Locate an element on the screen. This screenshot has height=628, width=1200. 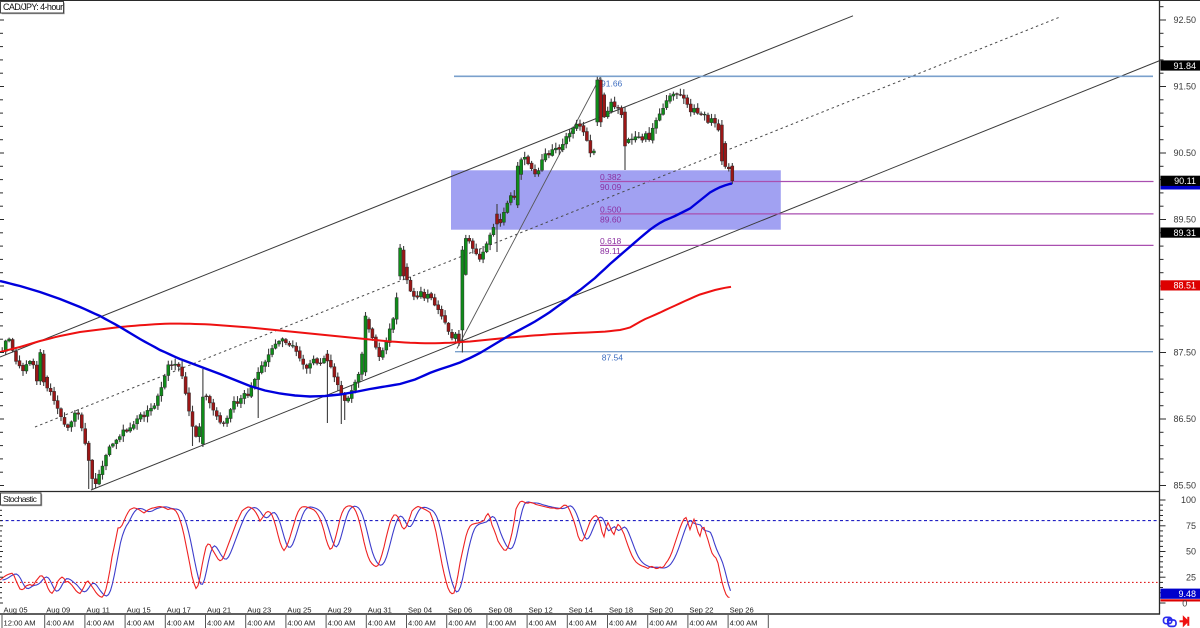
svg-text: Sep 22 is located at coordinates (701, 609).